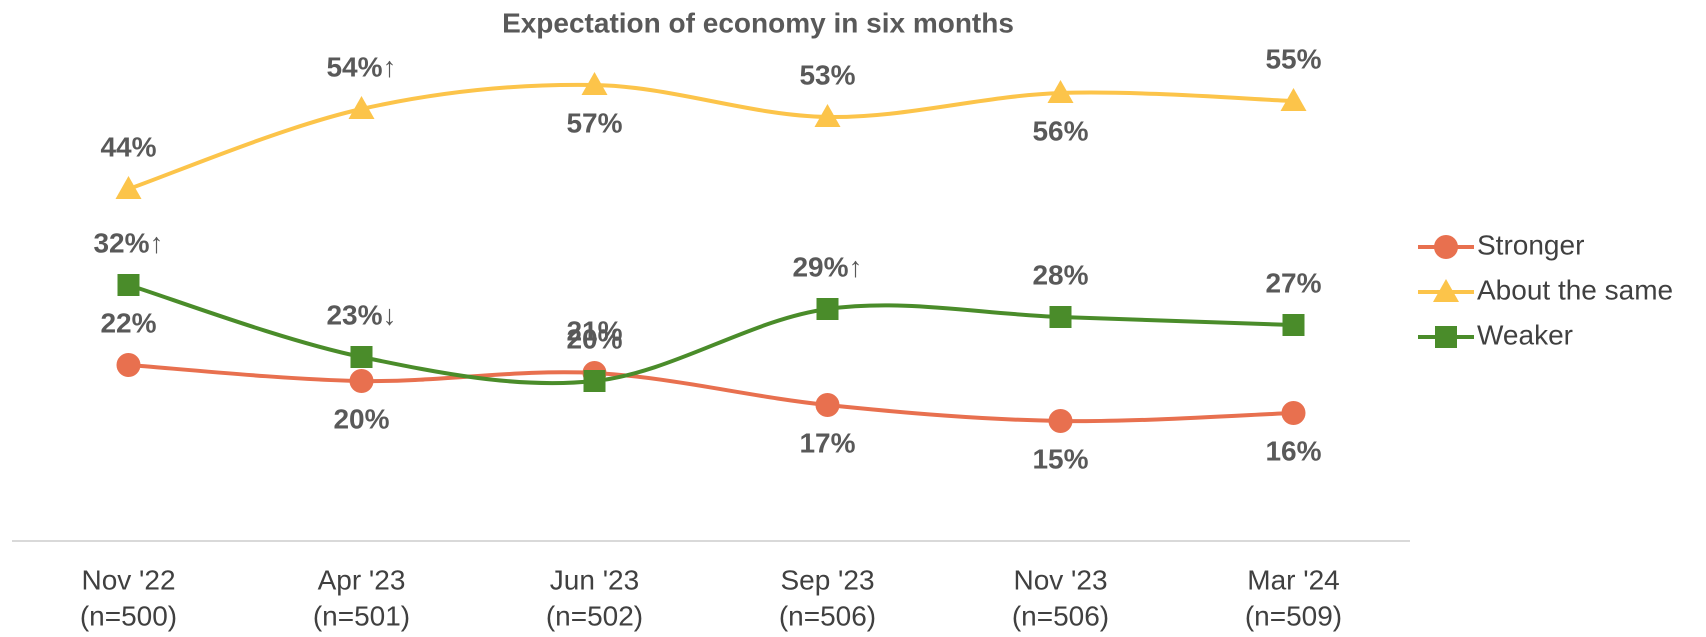  What do you see at coordinates (758, 22) in the screenshot?
I see `chart-title: Expectation of economy in six months` at bounding box center [758, 22].